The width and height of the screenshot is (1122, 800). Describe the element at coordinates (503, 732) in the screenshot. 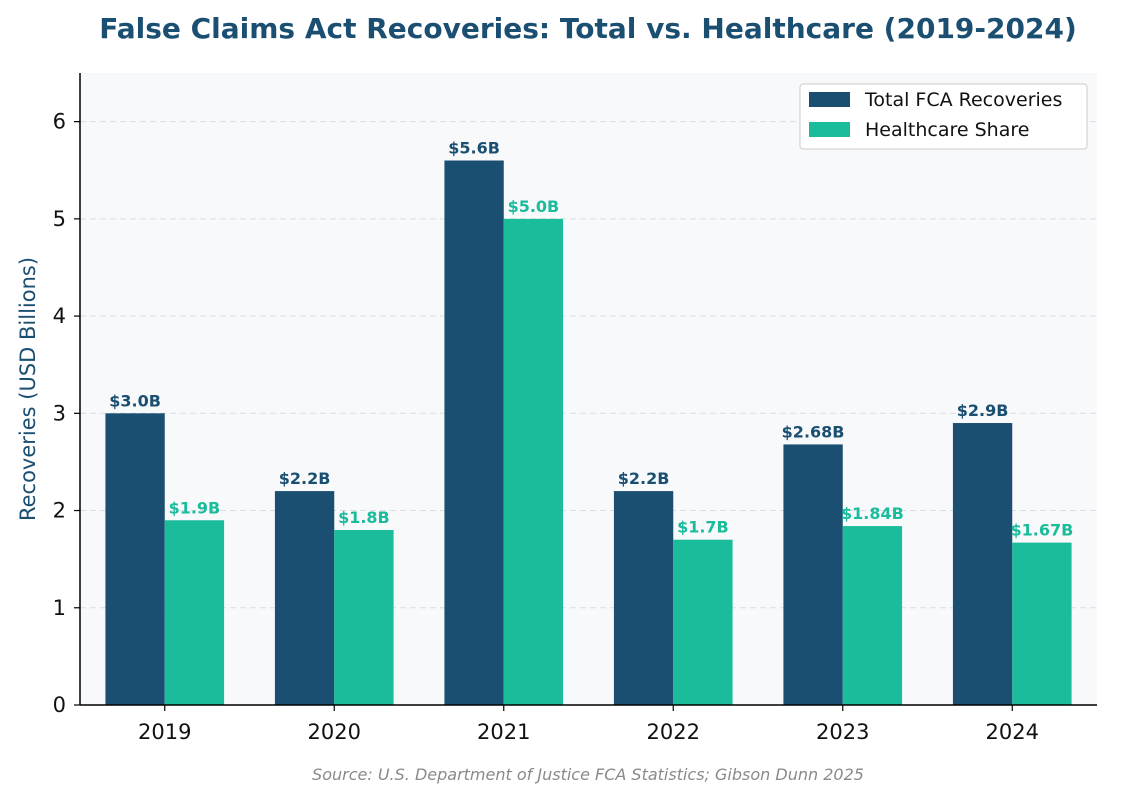

I see `x-tick-label: 2021` at that location.